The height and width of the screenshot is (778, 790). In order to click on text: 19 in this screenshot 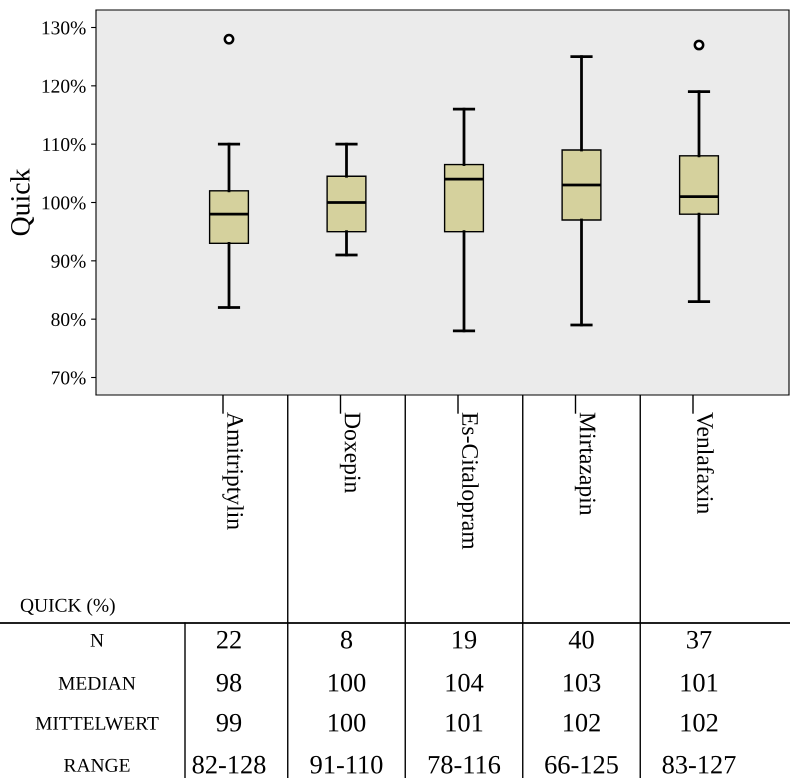, I will do `click(464, 639)`.